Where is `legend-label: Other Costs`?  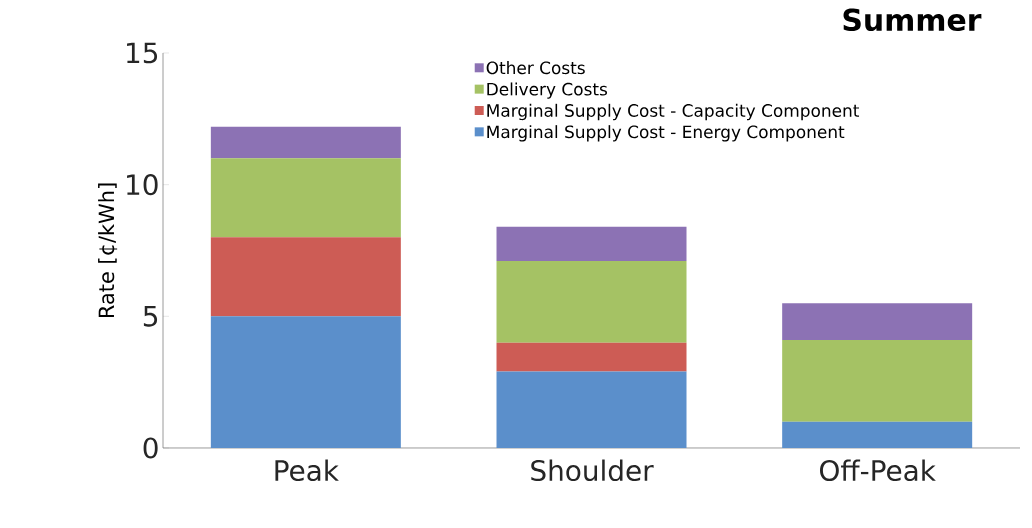
legend-label: Other Costs is located at coordinates (535, 68).